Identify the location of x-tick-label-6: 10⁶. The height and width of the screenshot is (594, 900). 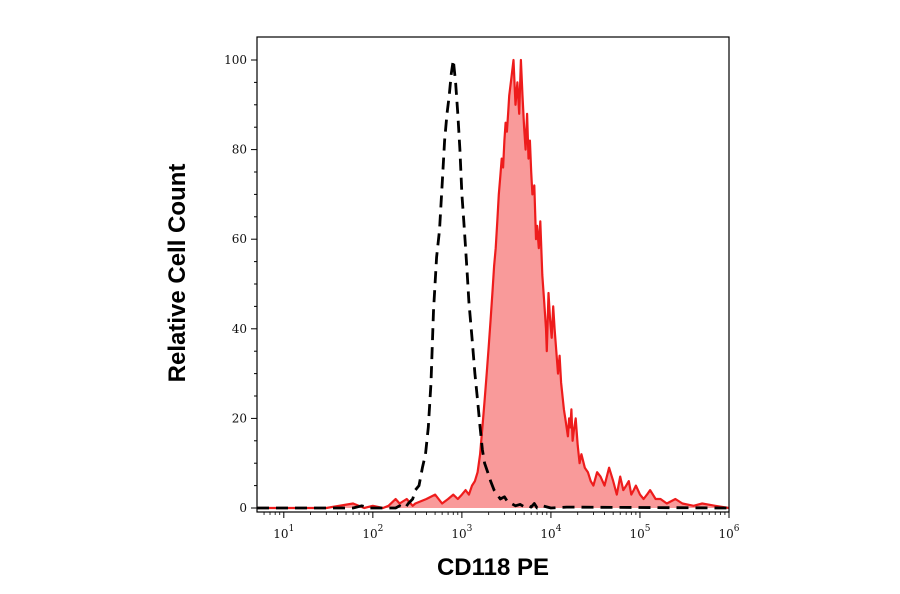
(728, 532).